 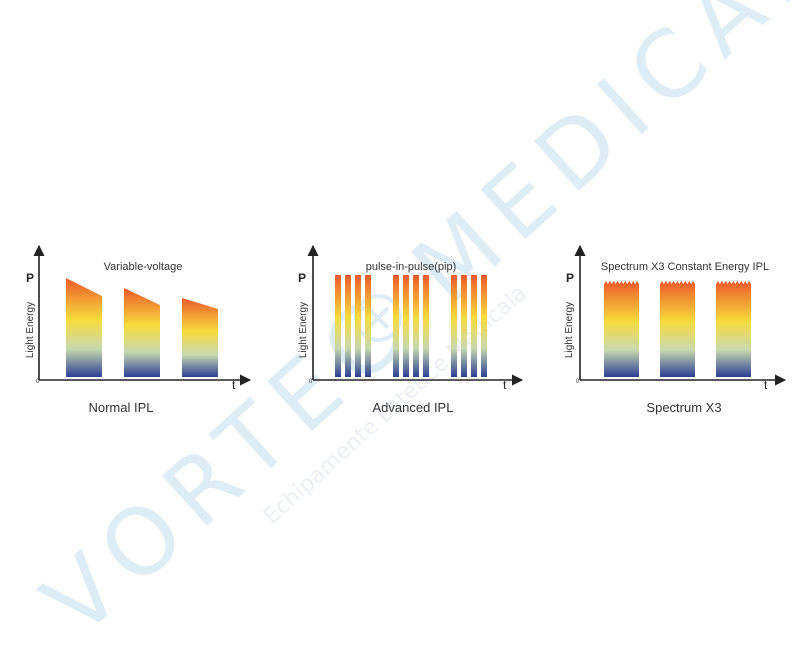 I want to click on chart-caption: Advanced IPL, so click(x=413, y=407).